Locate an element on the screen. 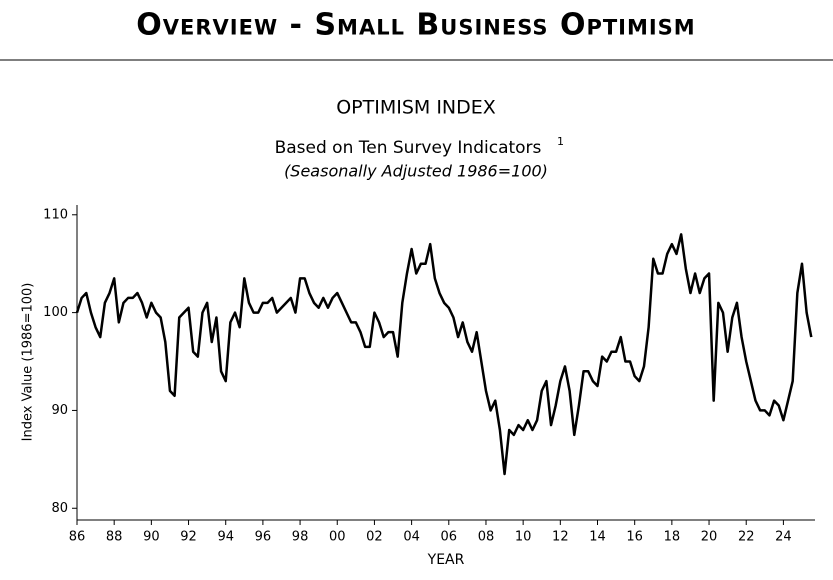  y-tick-label: 110 is located at coordinates (55, 214).